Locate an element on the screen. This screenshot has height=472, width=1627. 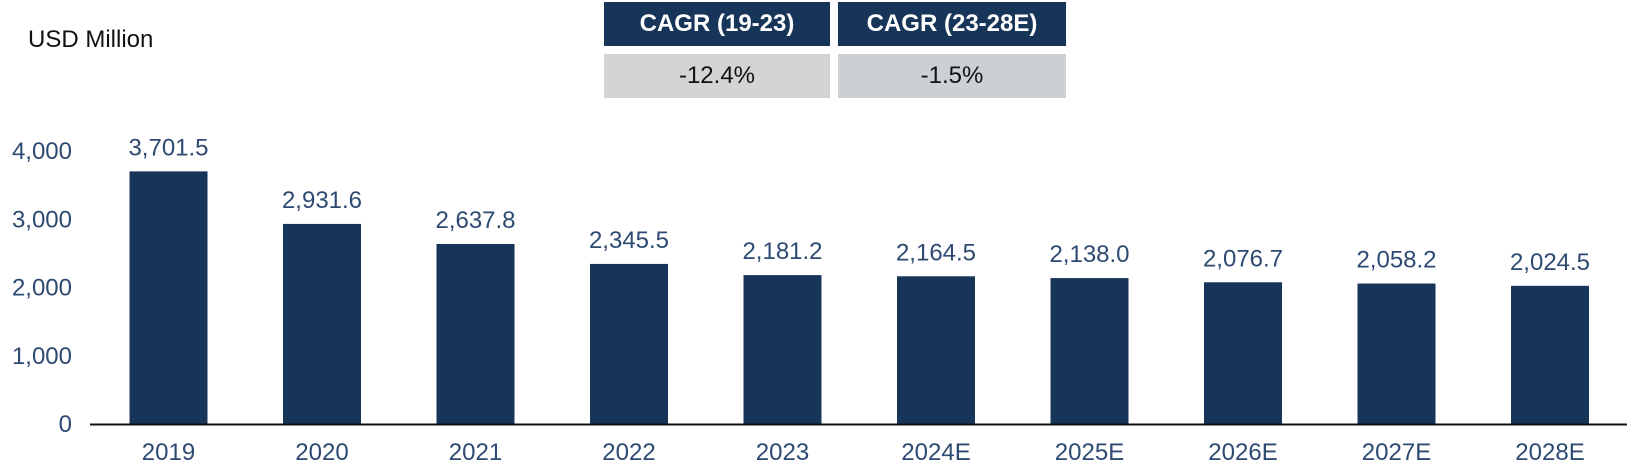
y-tick-label: 2,000 is located at coordinates (42, 288).